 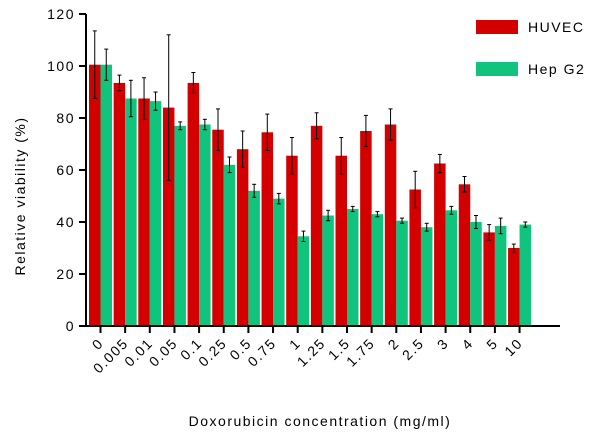 I want to click on x-tick-label-11: 1.75, so click(x=360, y=352).